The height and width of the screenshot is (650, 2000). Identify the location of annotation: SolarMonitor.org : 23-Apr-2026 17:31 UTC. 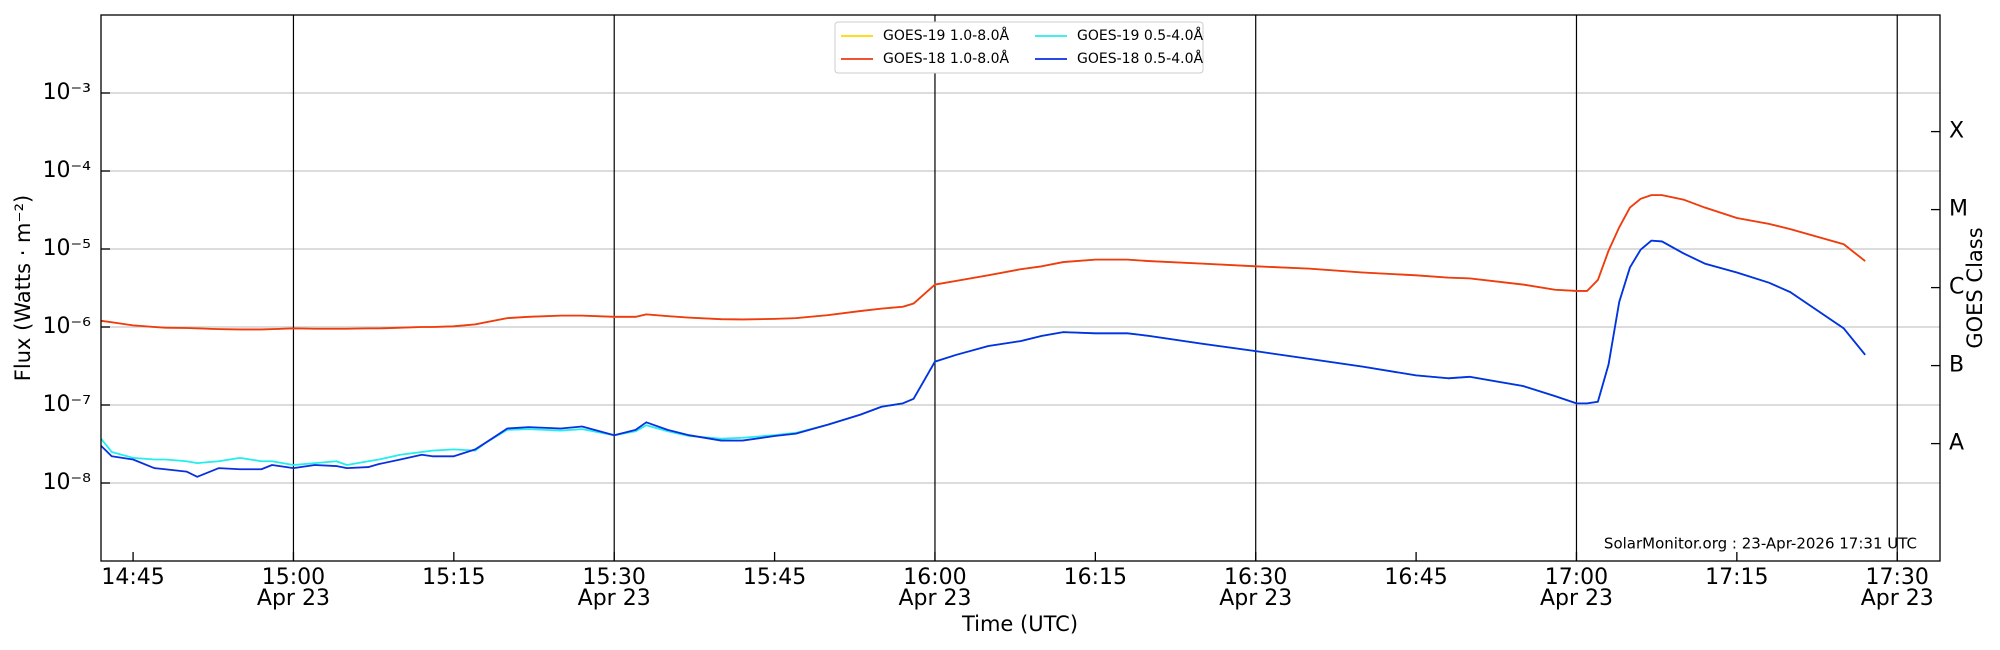
(1760, 544).